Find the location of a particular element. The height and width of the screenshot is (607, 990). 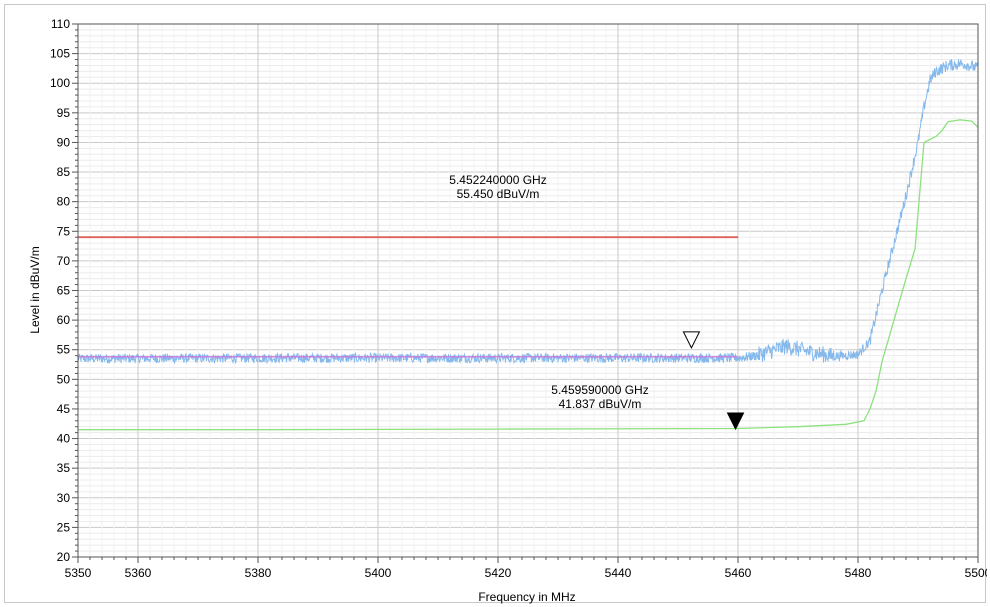

marker-1-triangle is located at coordinates (691, 340).